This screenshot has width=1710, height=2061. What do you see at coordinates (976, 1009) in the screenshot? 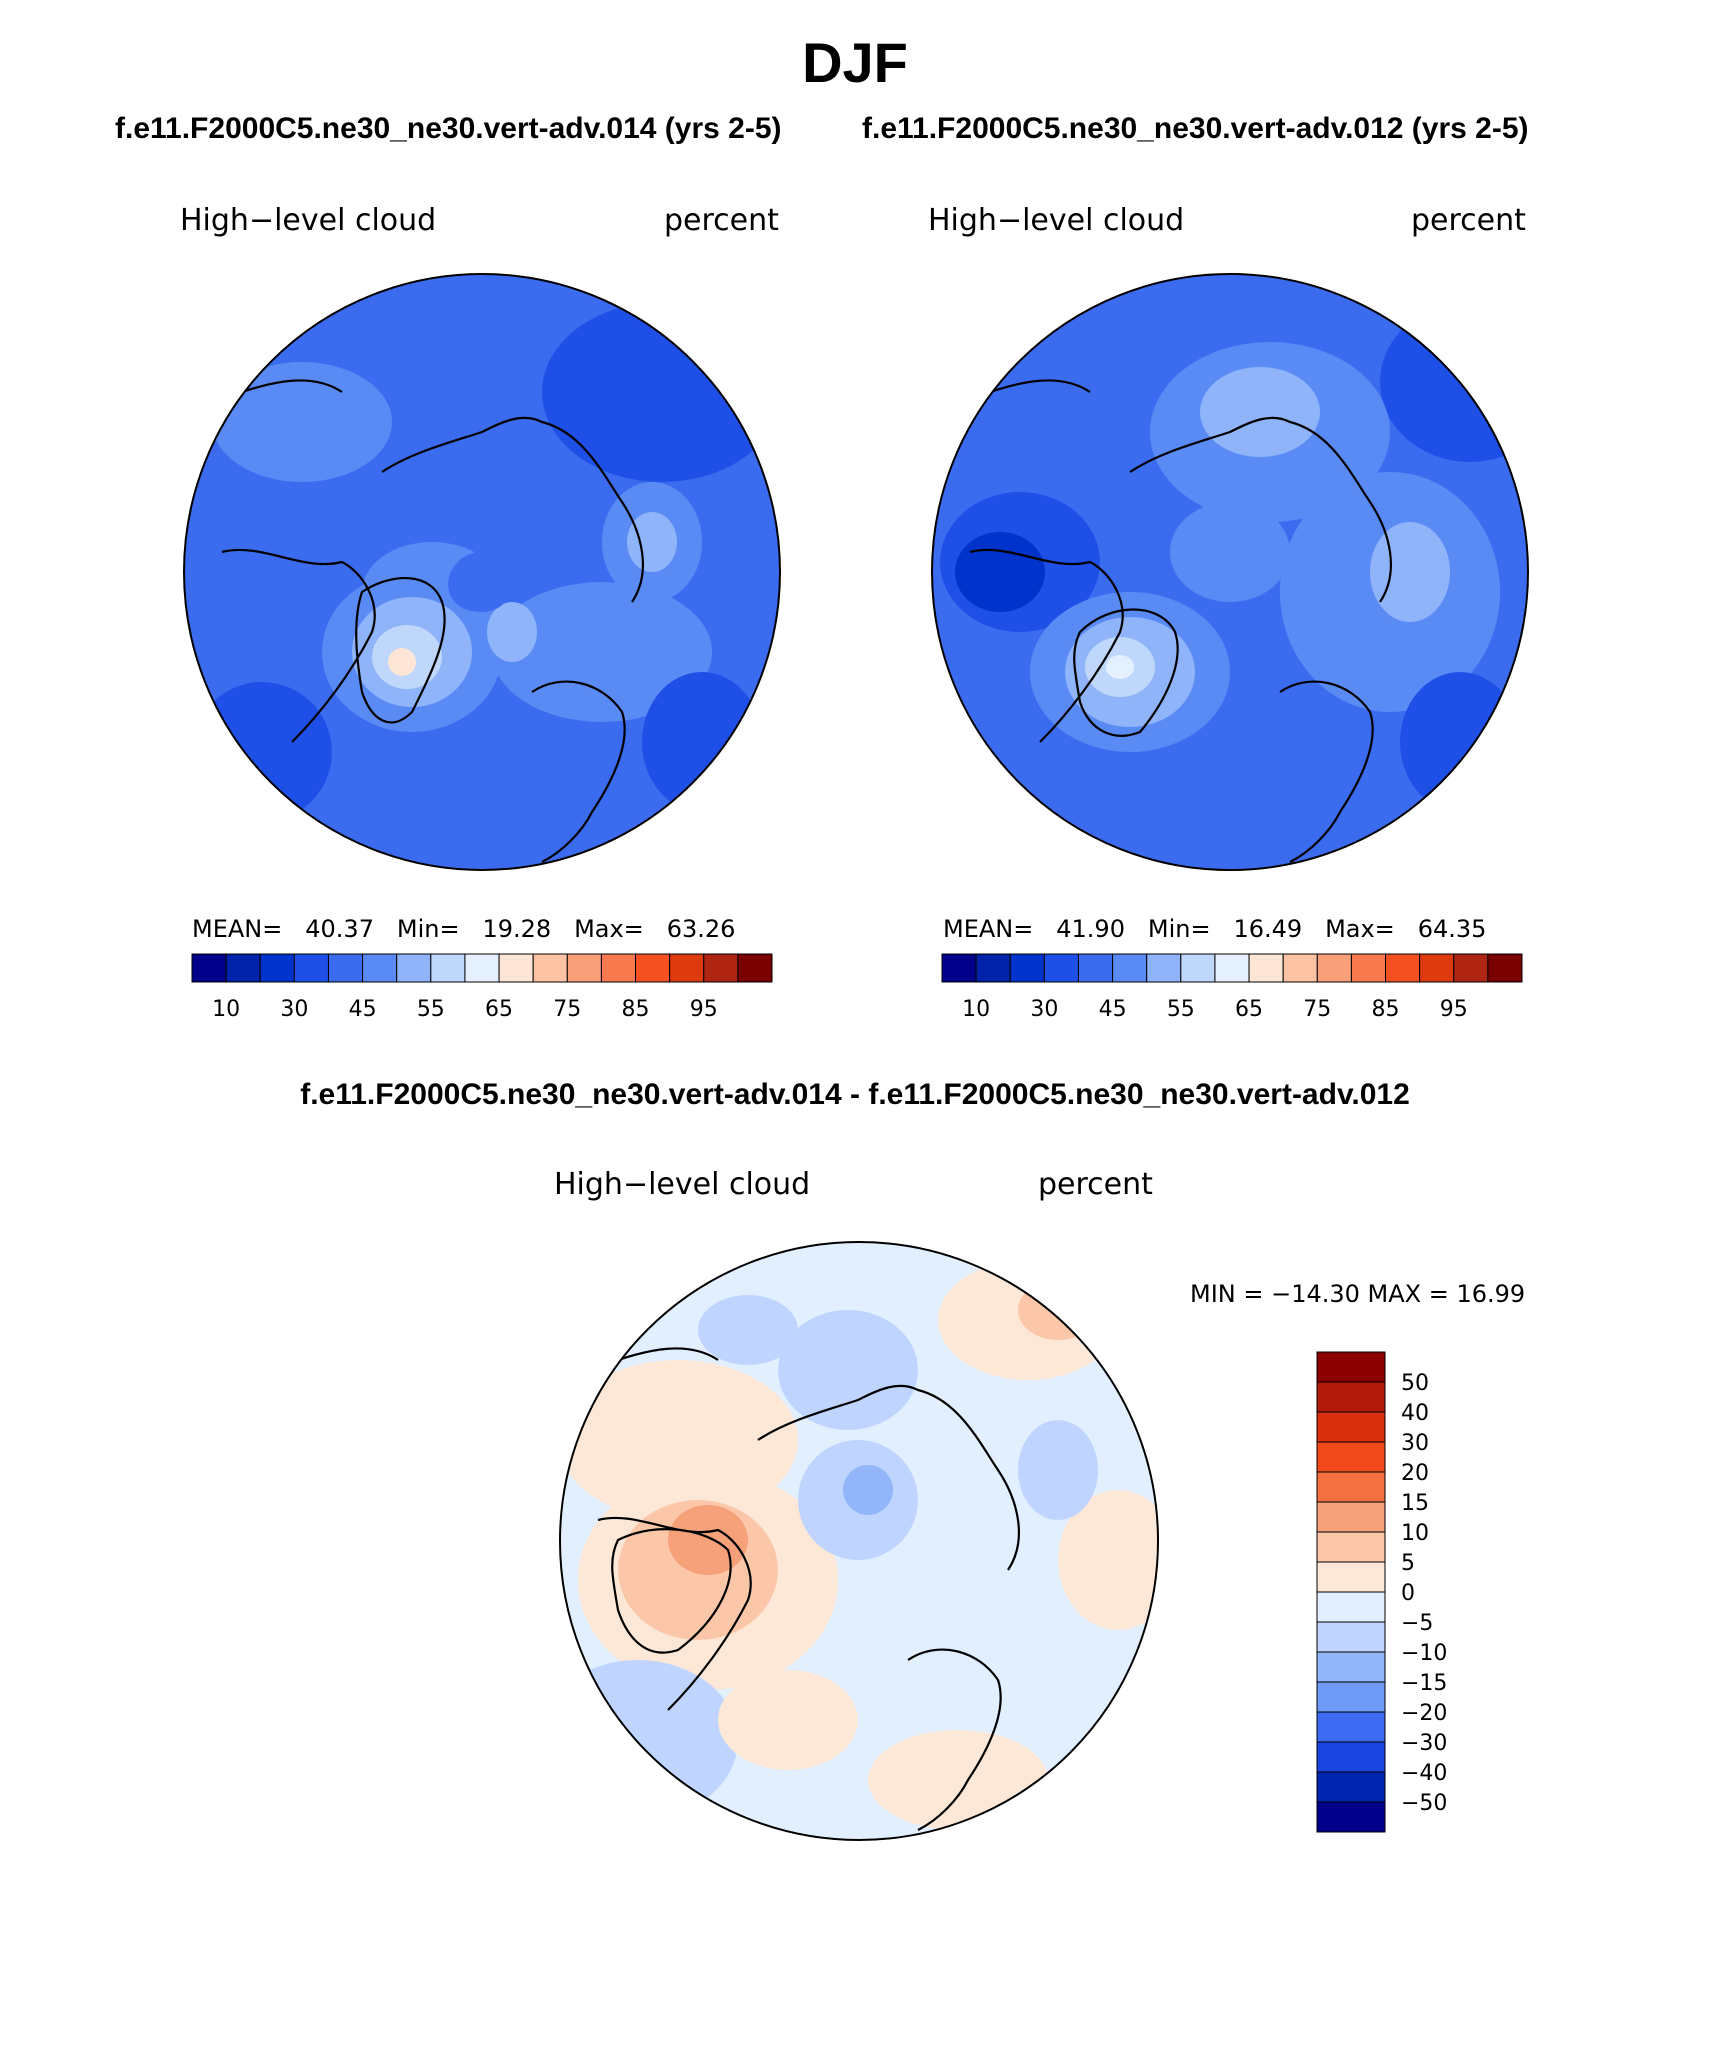
I see `right-colorbar-tick-label: 10` at bounding box center [976, 1009].